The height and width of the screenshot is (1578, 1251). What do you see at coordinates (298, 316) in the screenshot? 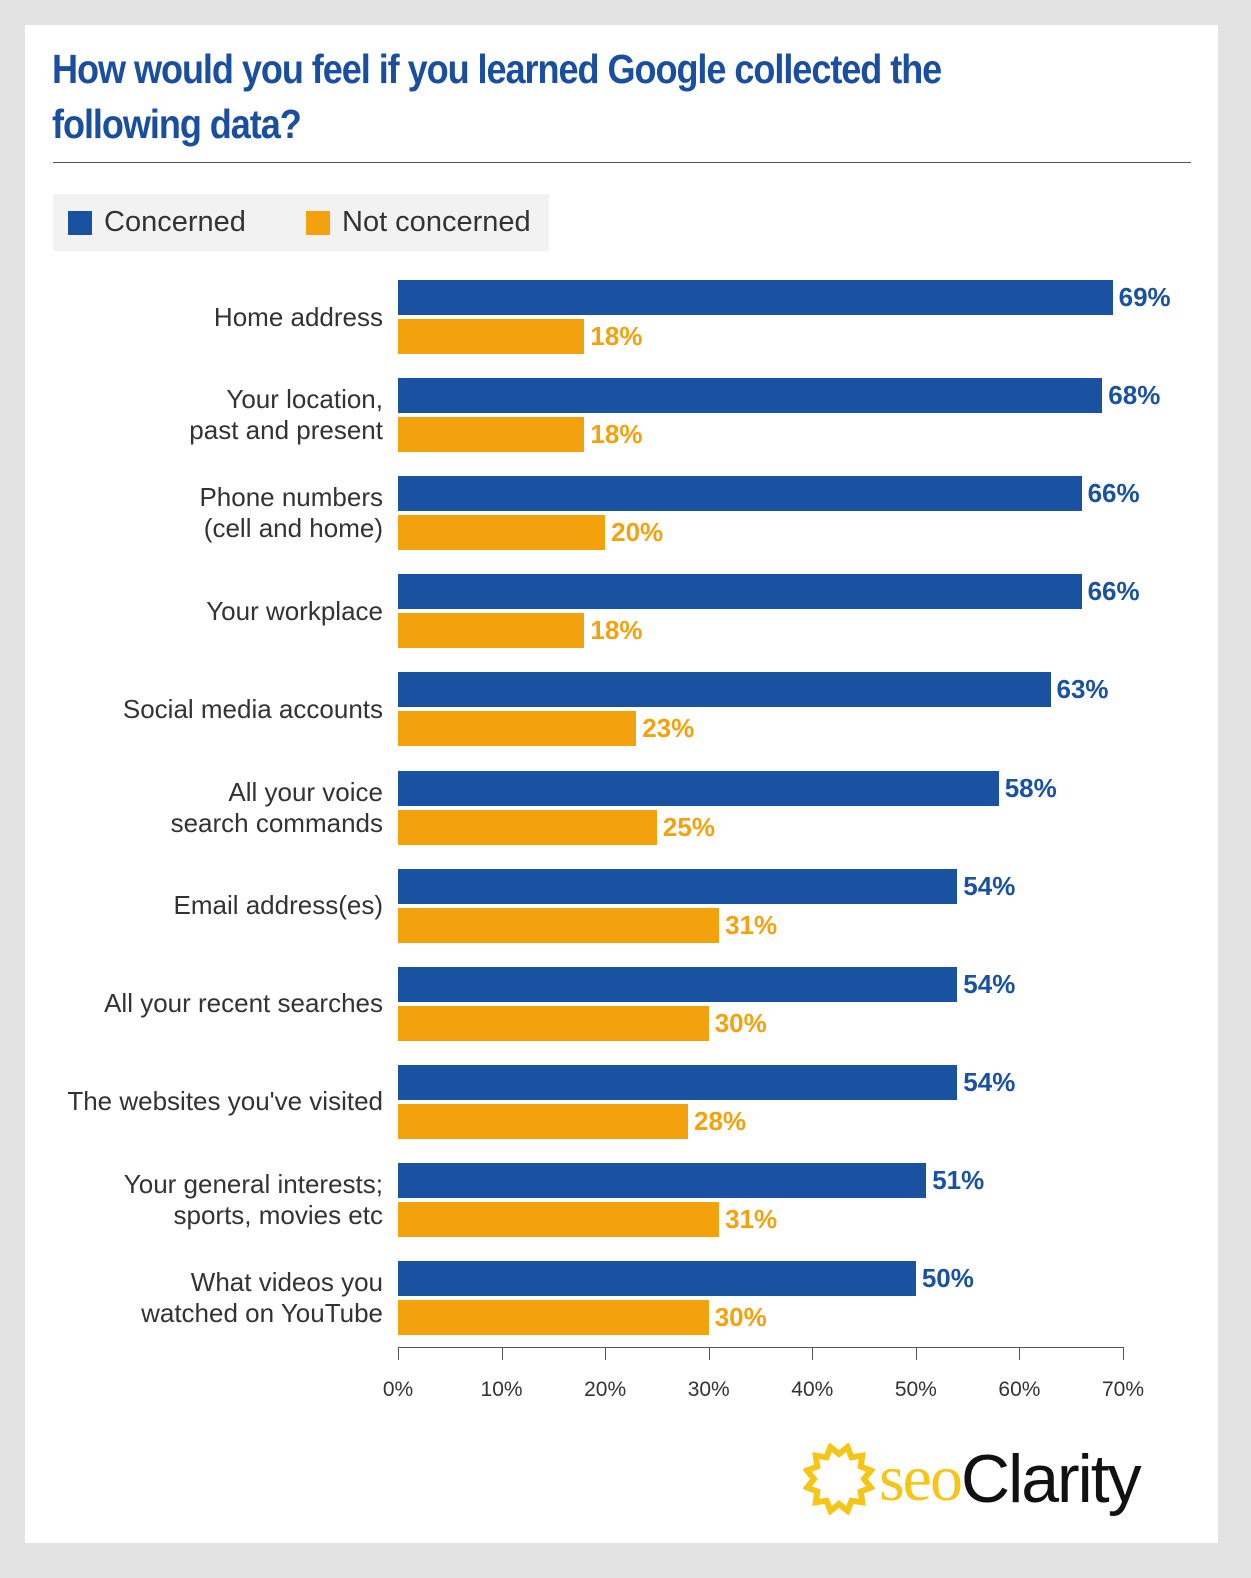
I see `category-label: Home address` at bounding box center [298, 316].